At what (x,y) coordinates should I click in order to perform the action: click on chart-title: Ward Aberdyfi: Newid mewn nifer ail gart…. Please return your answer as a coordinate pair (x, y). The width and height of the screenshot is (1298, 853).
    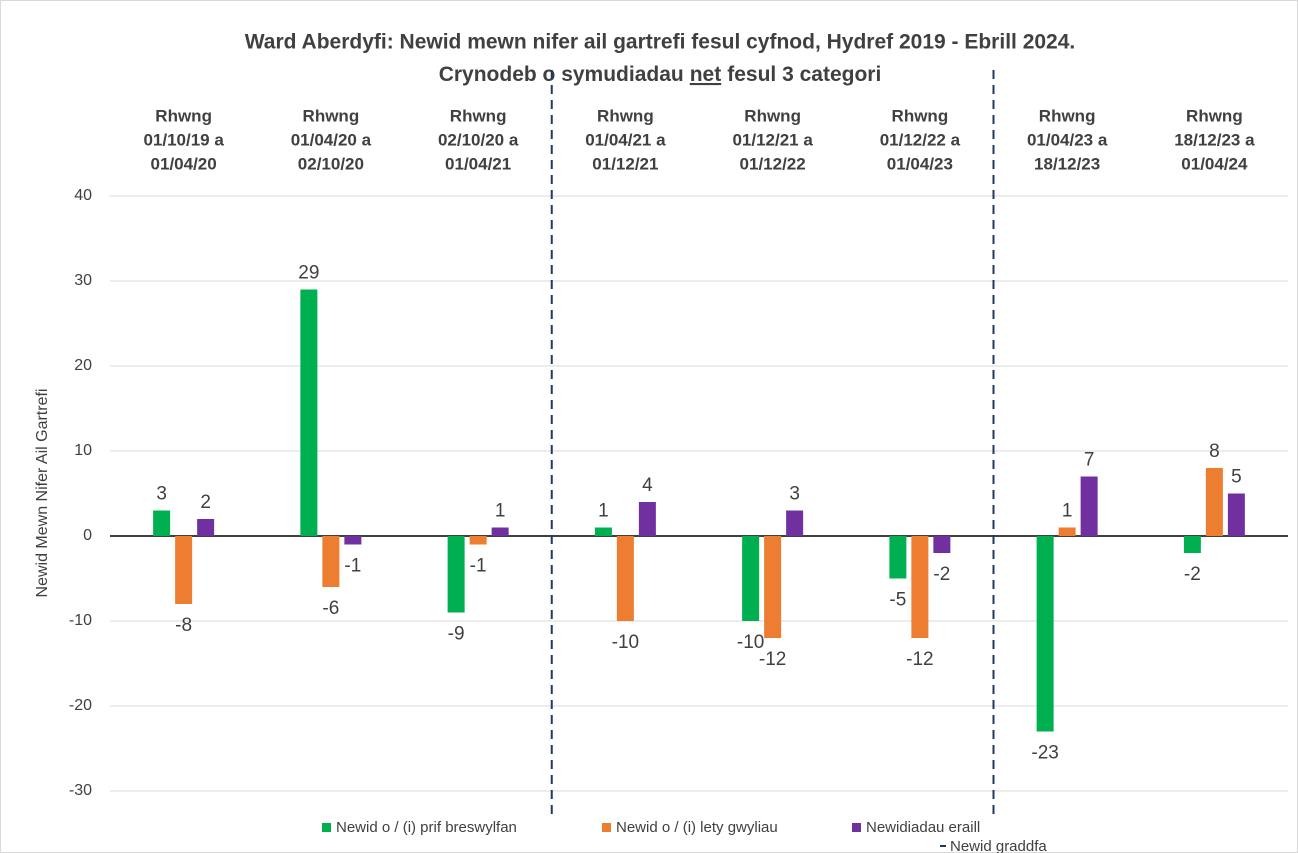
    Looking at the image, I should click on (660, 42).